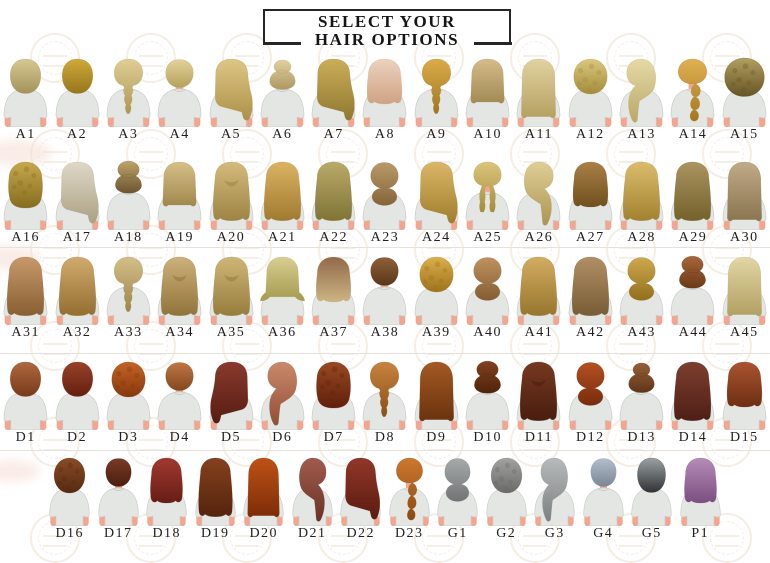  I want to click on title-box: SELECT YOUR HAIR OPTIONS, so click(387, 28).